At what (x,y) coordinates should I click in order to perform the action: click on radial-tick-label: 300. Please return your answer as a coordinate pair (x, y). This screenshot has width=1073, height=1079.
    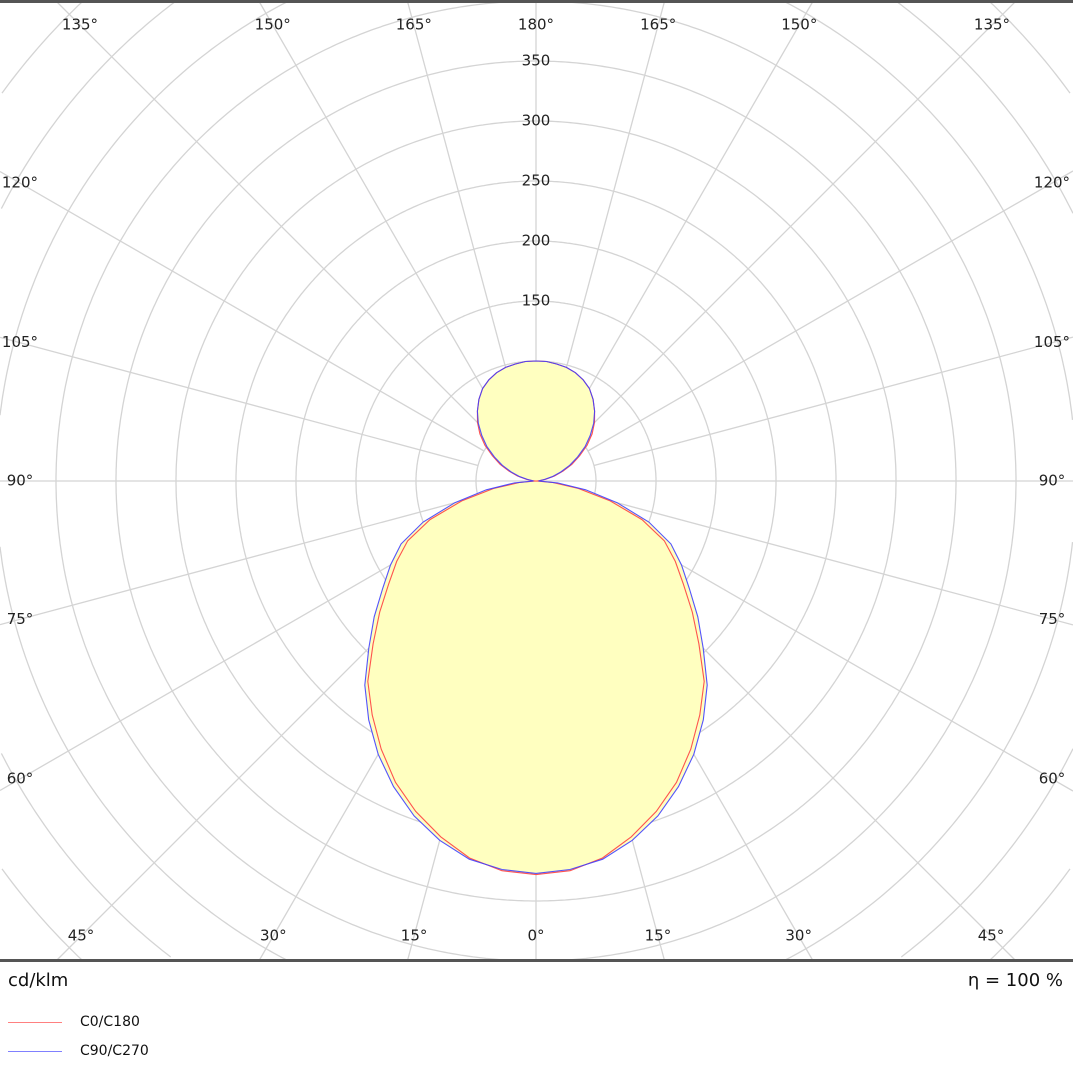
    Looking at the image, I should click on (536, 121).